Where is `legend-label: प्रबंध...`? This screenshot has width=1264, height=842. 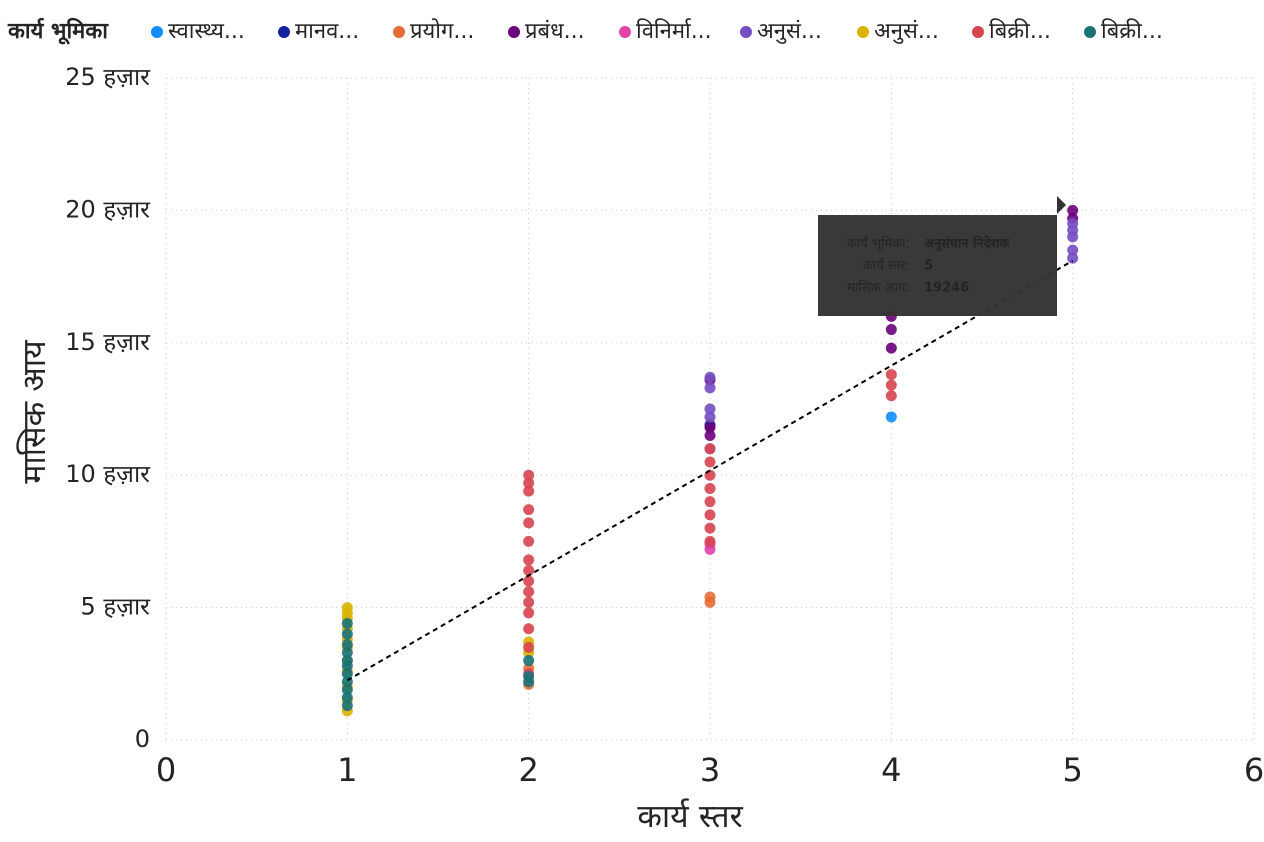
legend-label: प्रबंध... is located at coordinates (555, 31).